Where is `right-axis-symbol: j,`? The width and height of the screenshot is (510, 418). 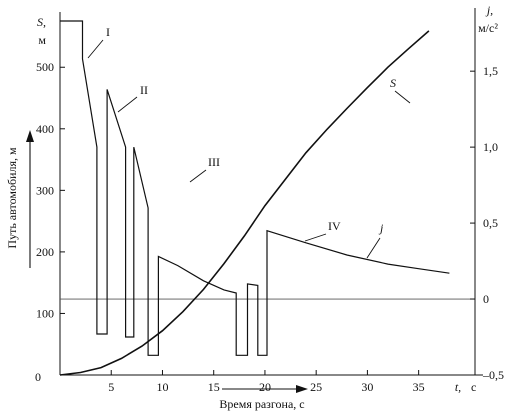
right-axis-symbol: j, is located at coordinates (489, 10).